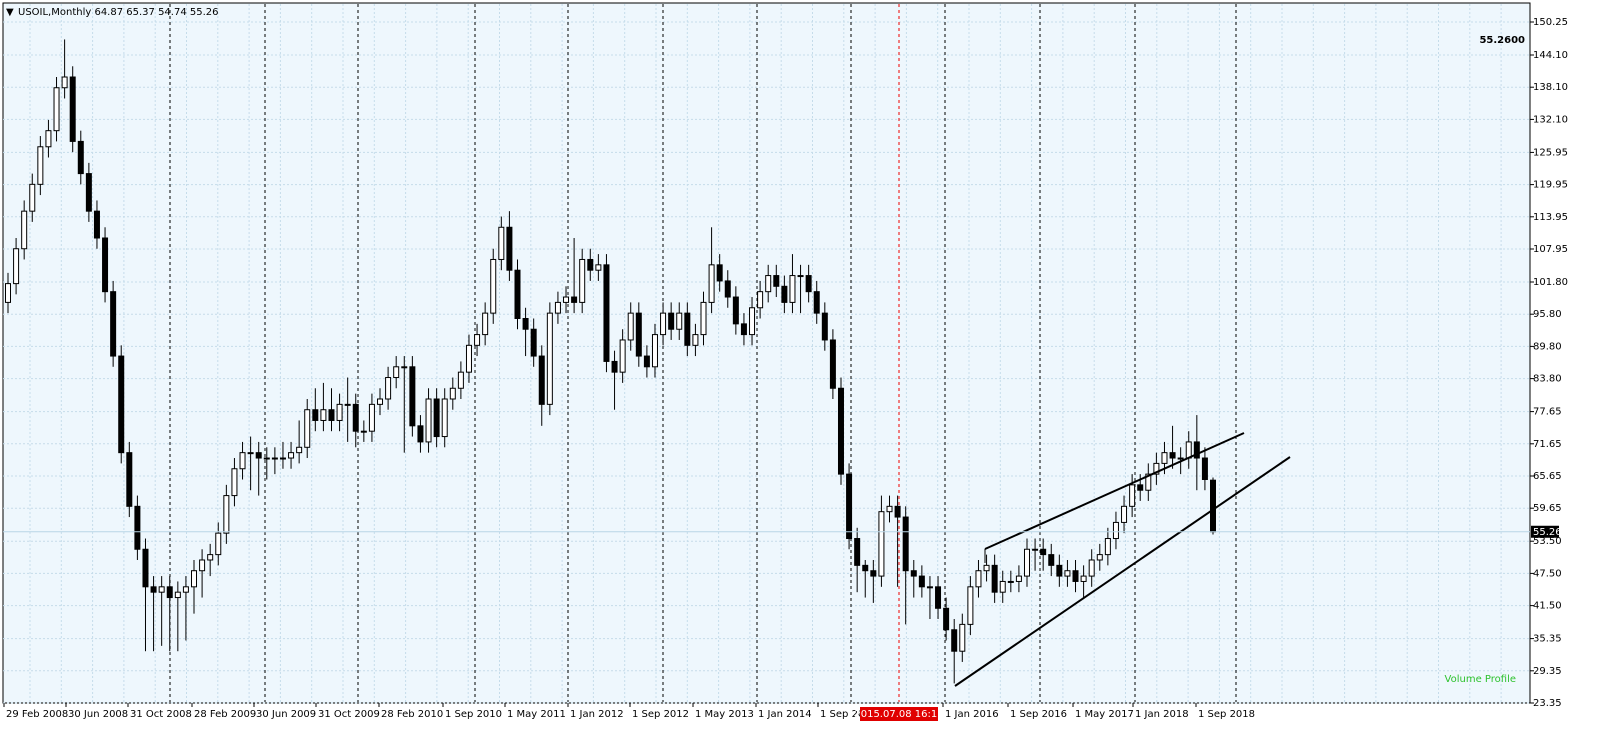  Describe the element at coordinates (1547, 541) in the screenshot. I see `y-tick-label: 53.50` at that location.